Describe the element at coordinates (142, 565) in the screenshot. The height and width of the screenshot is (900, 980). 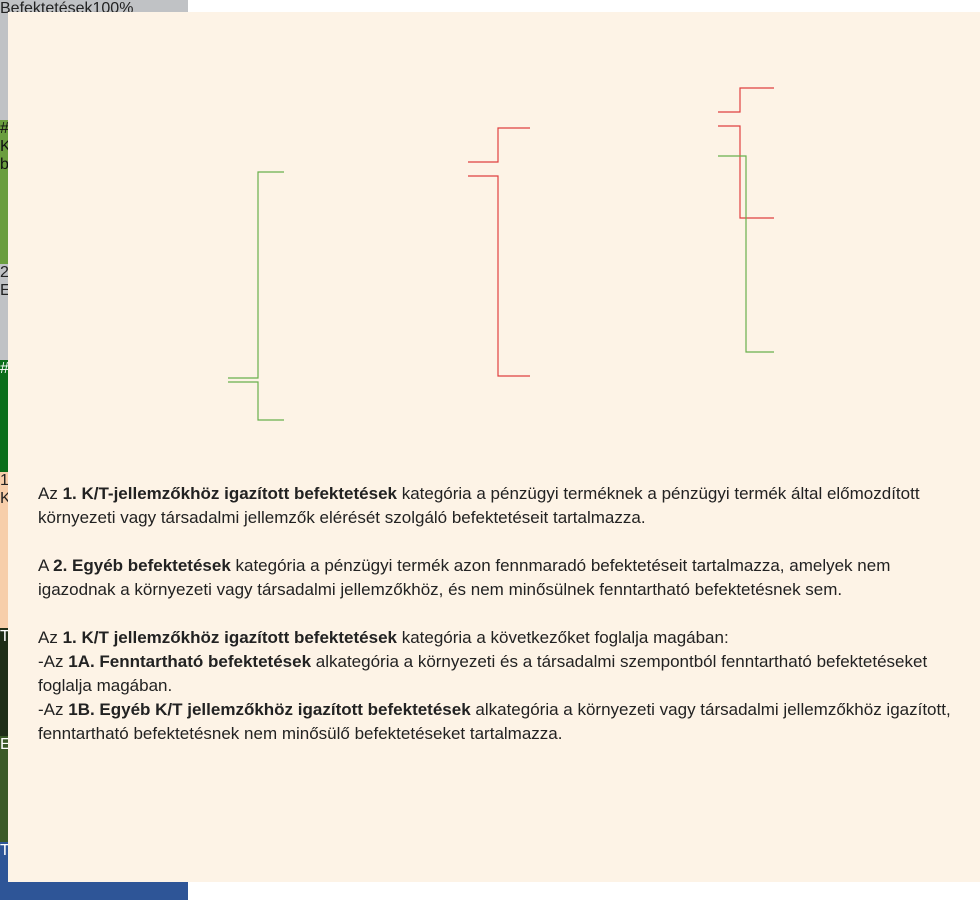
I see `bold-text: 2. Egyéb befektetések` at that location.